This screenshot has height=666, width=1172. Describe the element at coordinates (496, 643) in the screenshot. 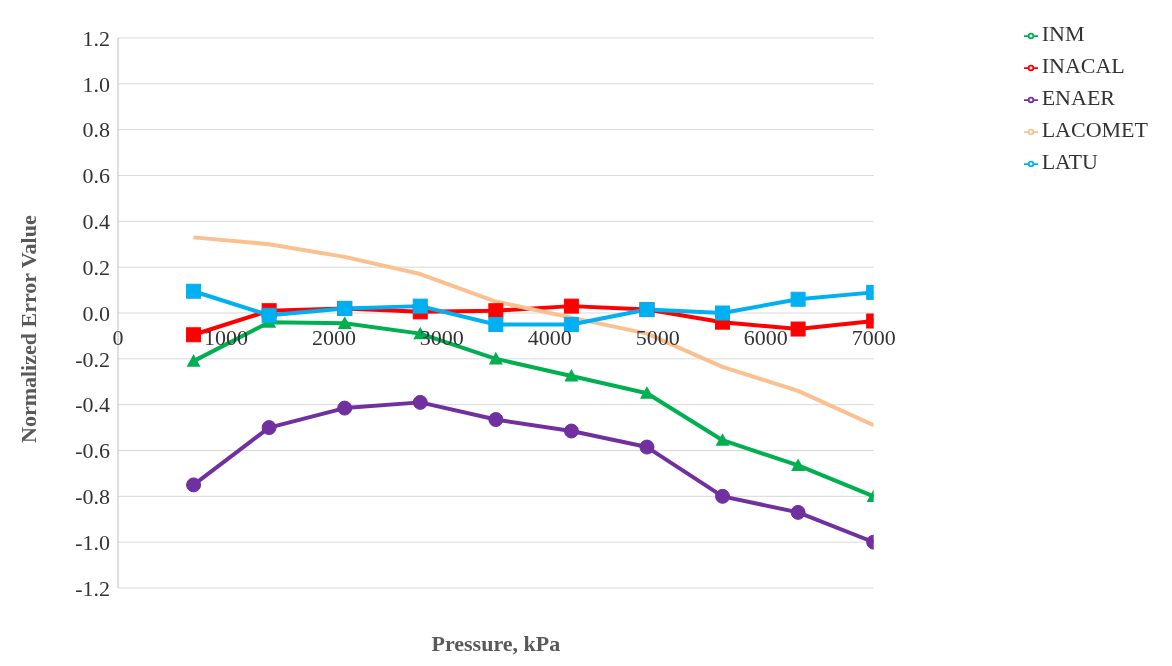

I see `x-axis-title: Pressure, kPa` at that location.